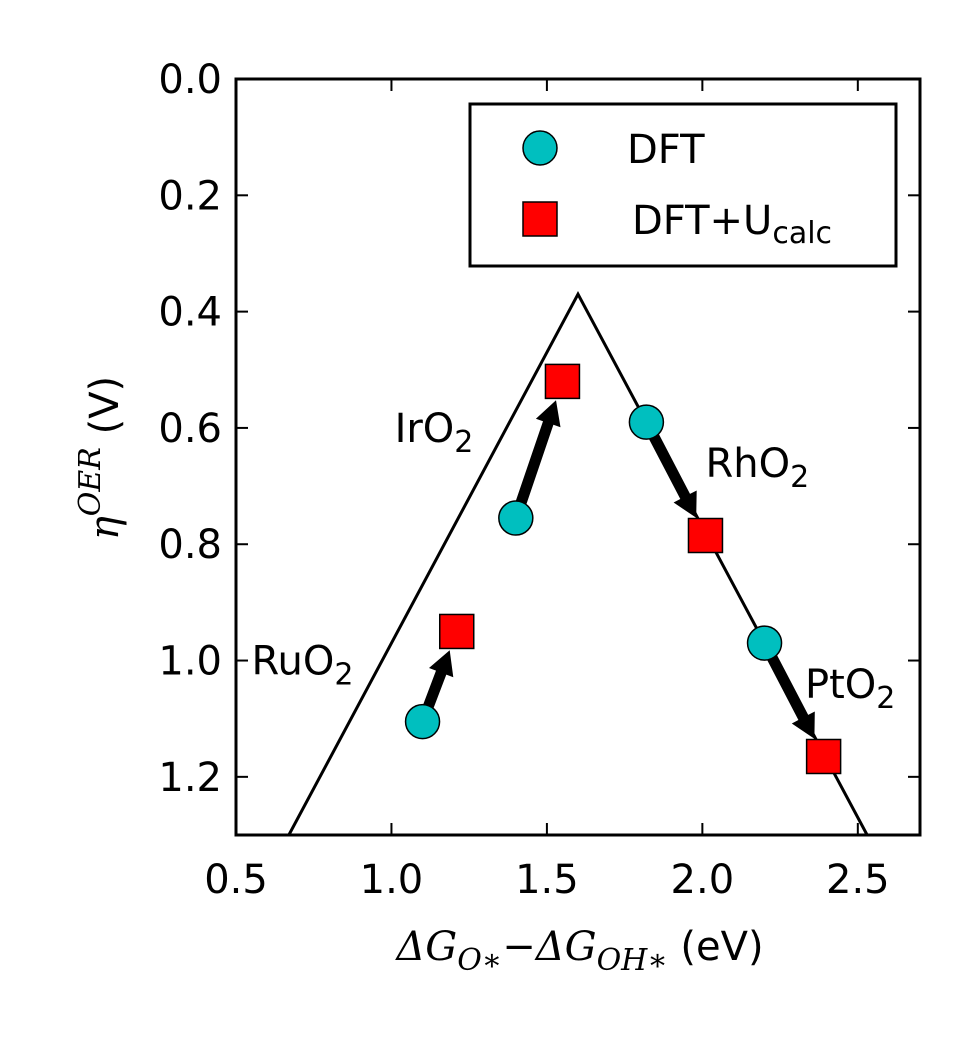  I want to click on legend-marker-dft, so click(540, 148).